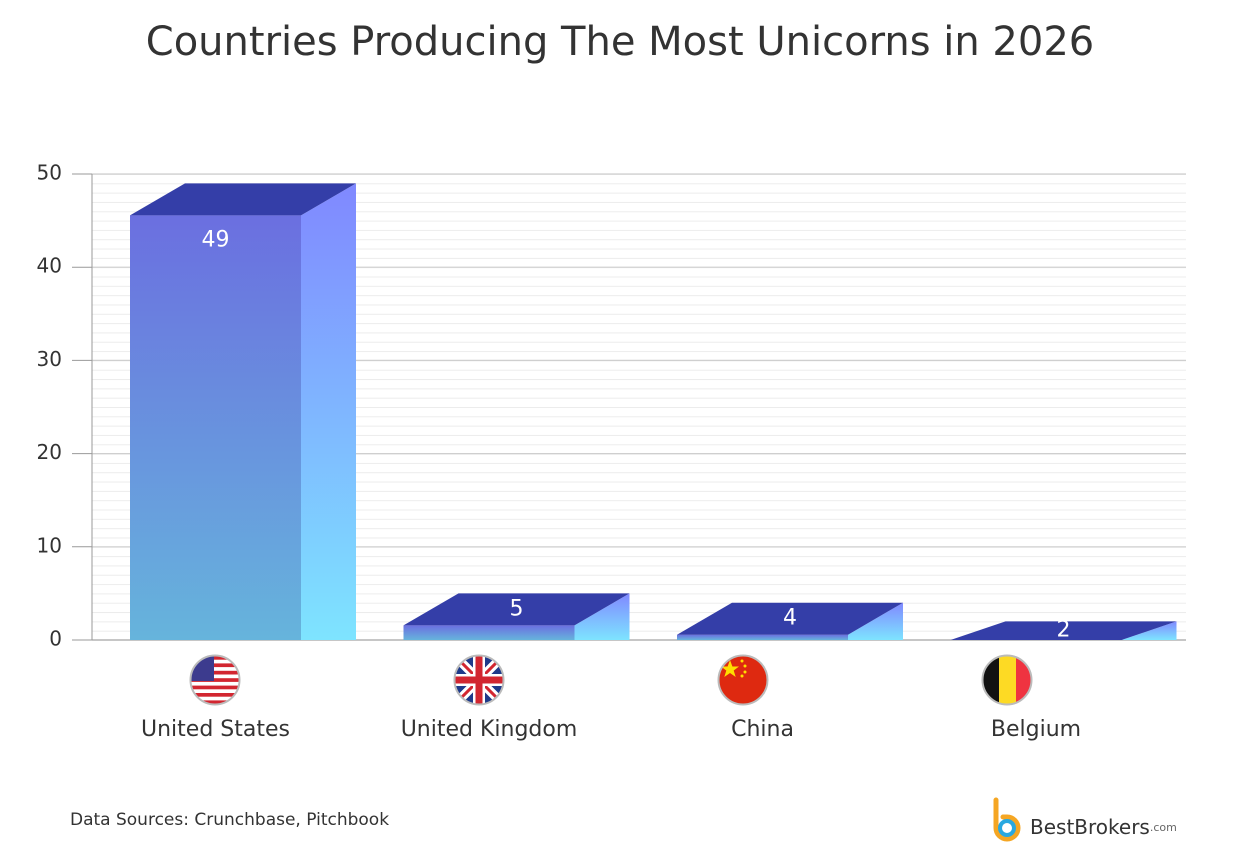 The image size is (1240, 864). I want to click on x-tick-label: Belgium, so click(1036, 729).